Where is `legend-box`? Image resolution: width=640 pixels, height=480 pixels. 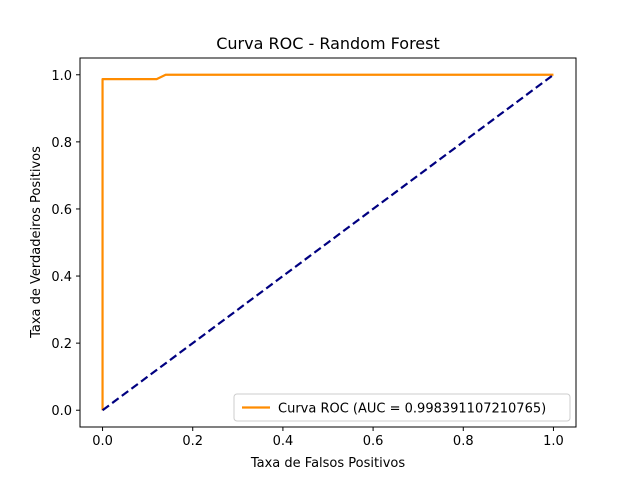
legend-box is located at coordinates (402, 407).